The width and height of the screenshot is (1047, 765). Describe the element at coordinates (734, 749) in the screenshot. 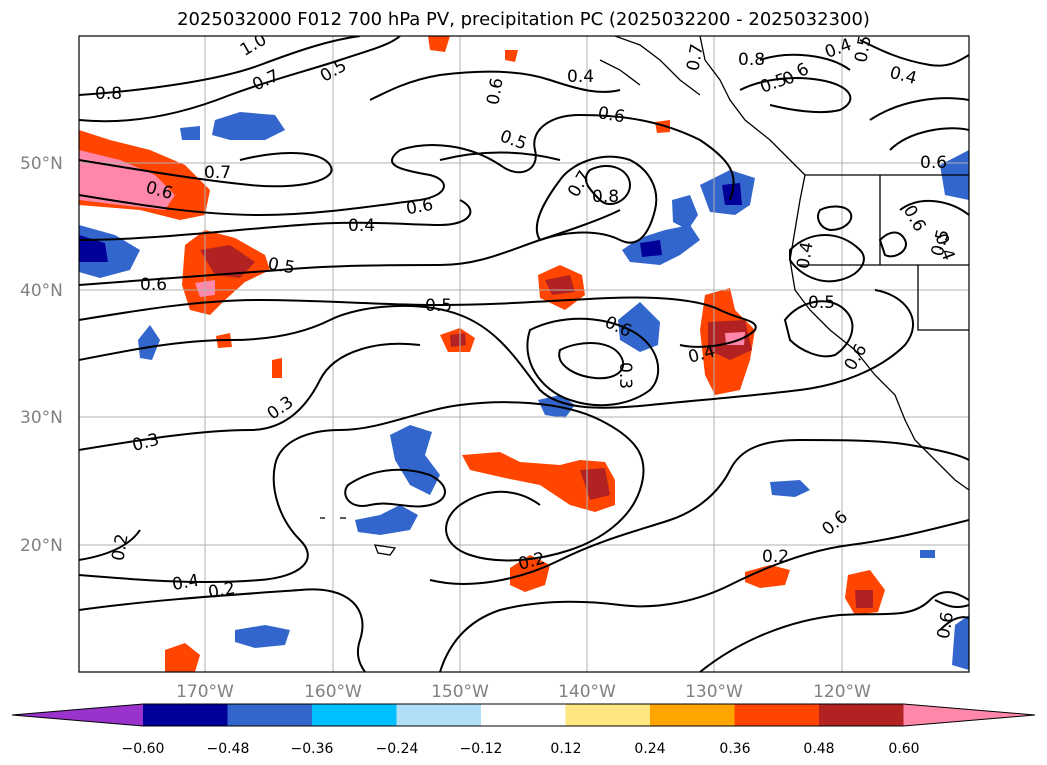

I see `colorbar-tick: 0.36` at that location.